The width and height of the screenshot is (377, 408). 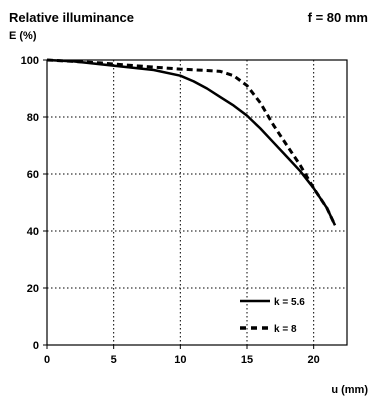 What do you see at coordinates (71, 17) in the screenshot?
I see `chart-title: Relative illuminance` at bounding box center [71, 17].